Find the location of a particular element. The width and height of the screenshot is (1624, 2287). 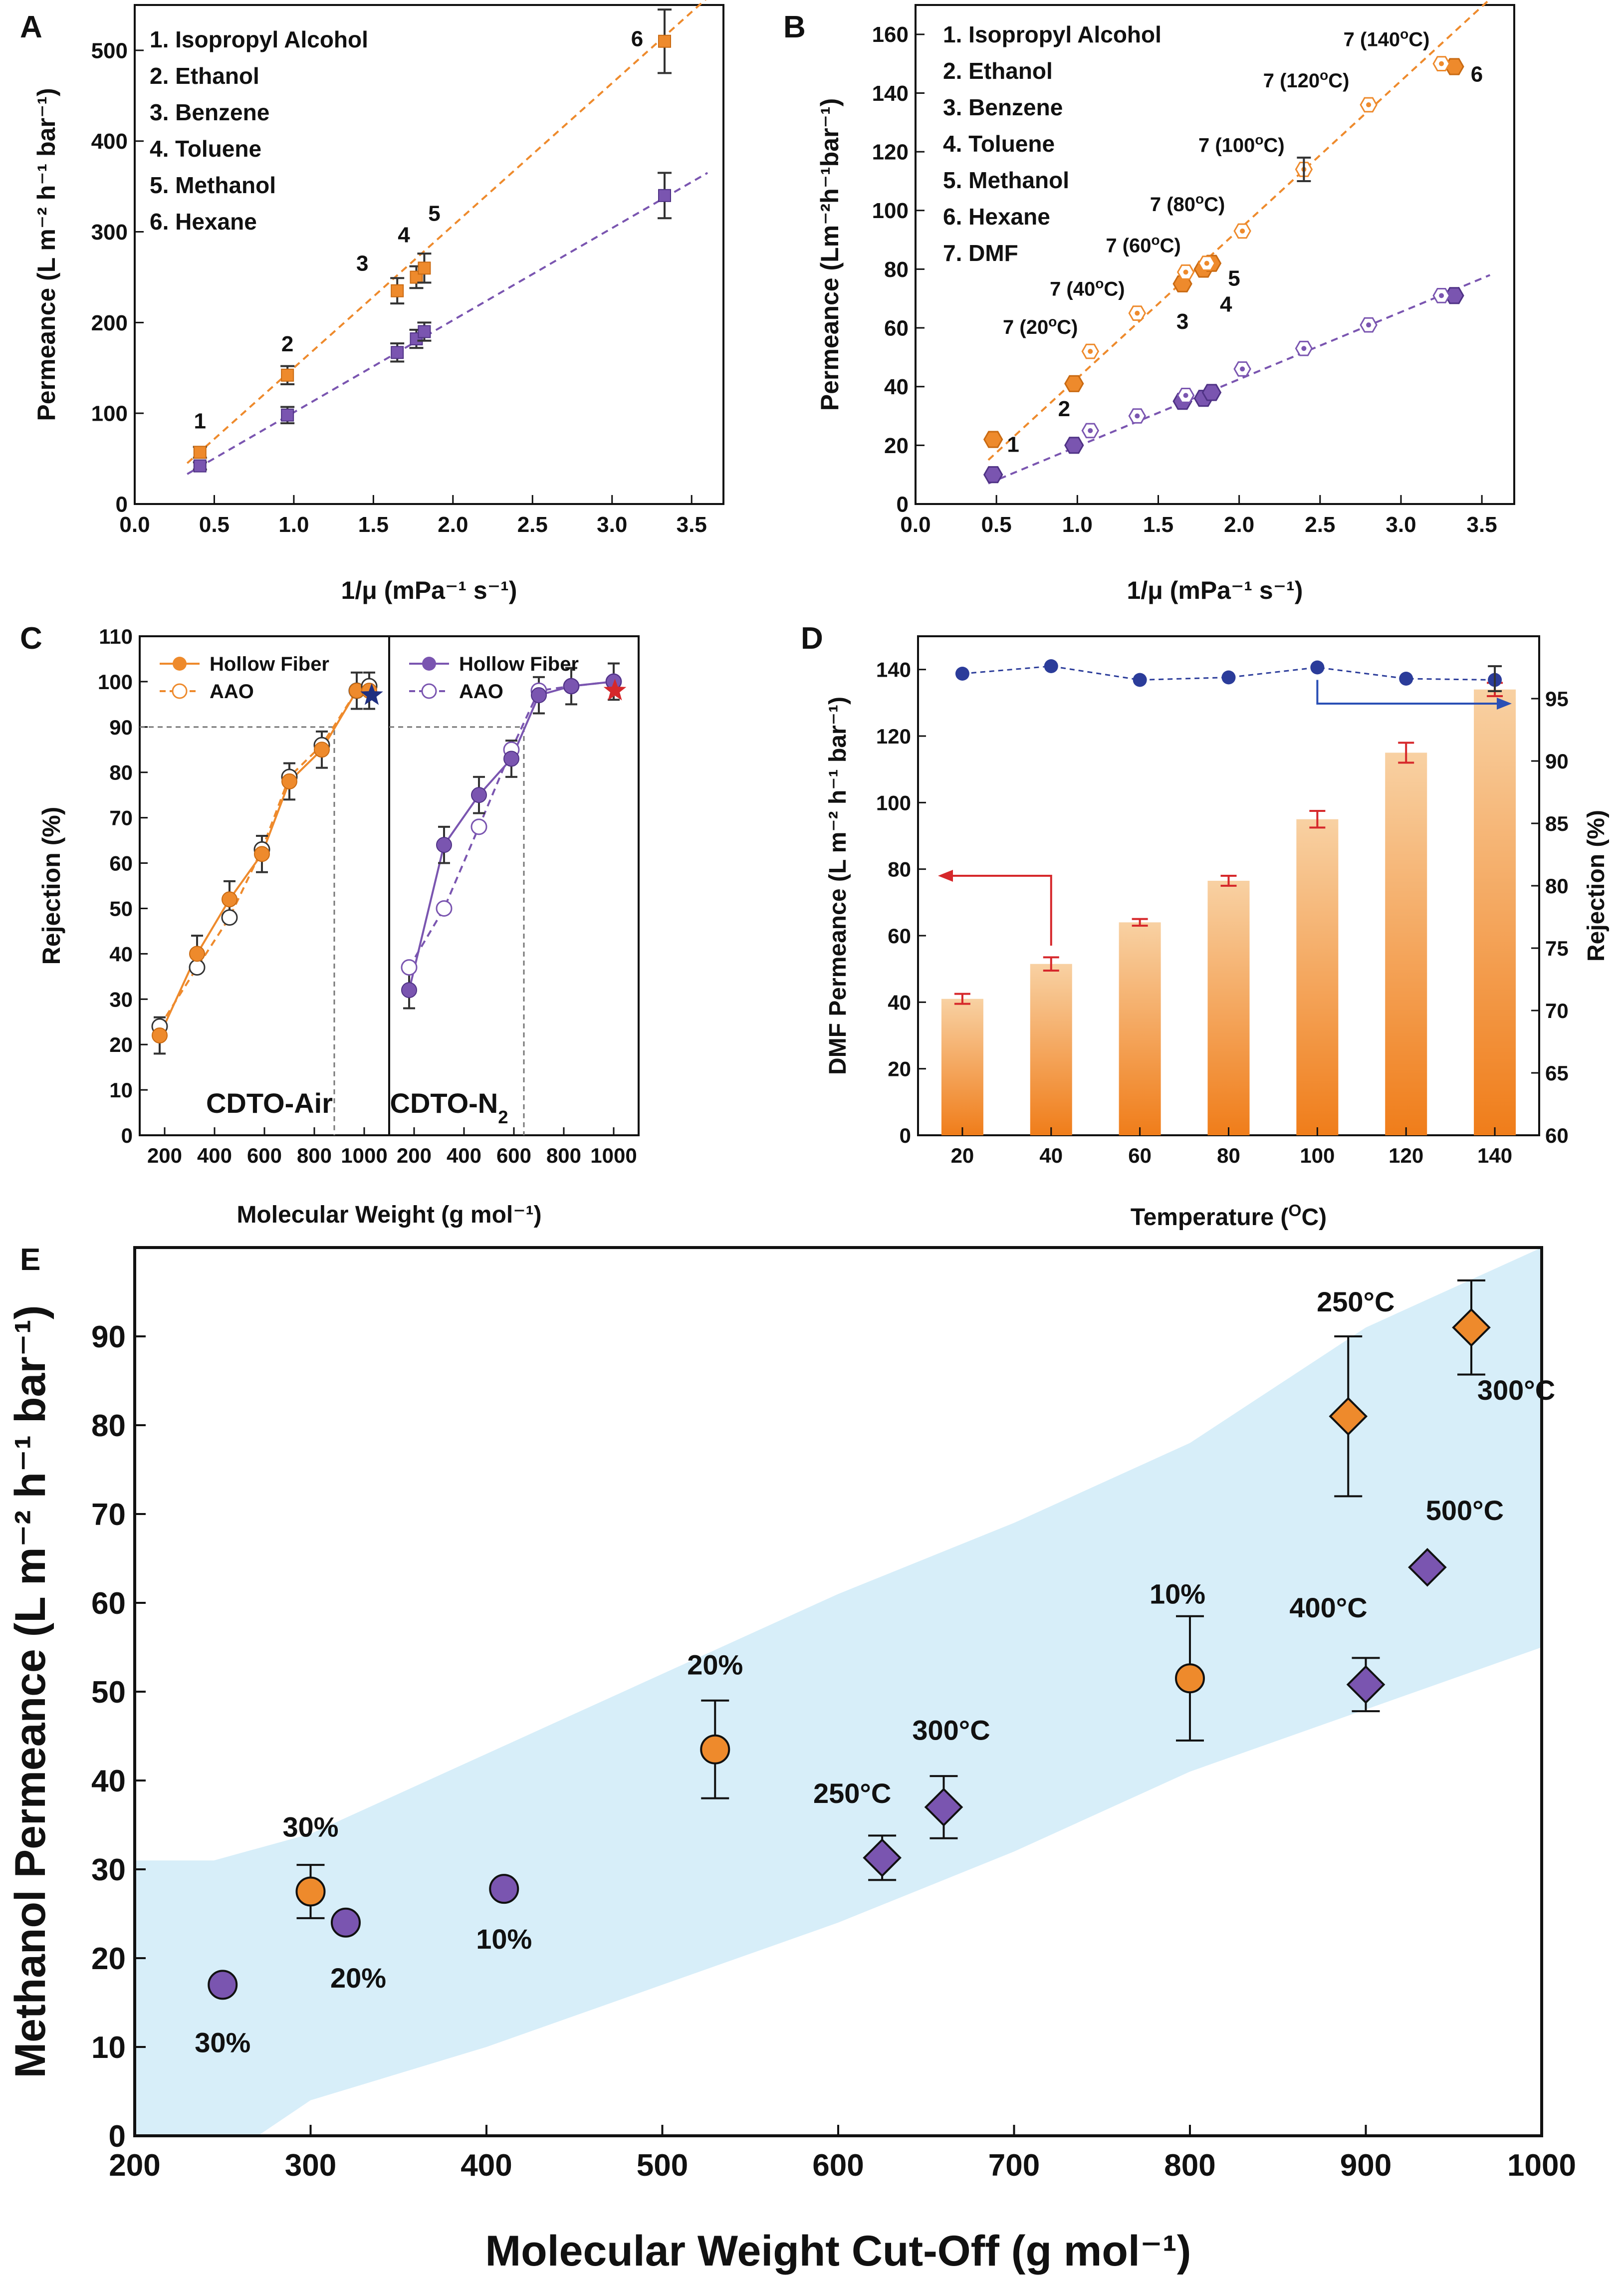

point-label: 20% is located at coordinates (358, 1978).